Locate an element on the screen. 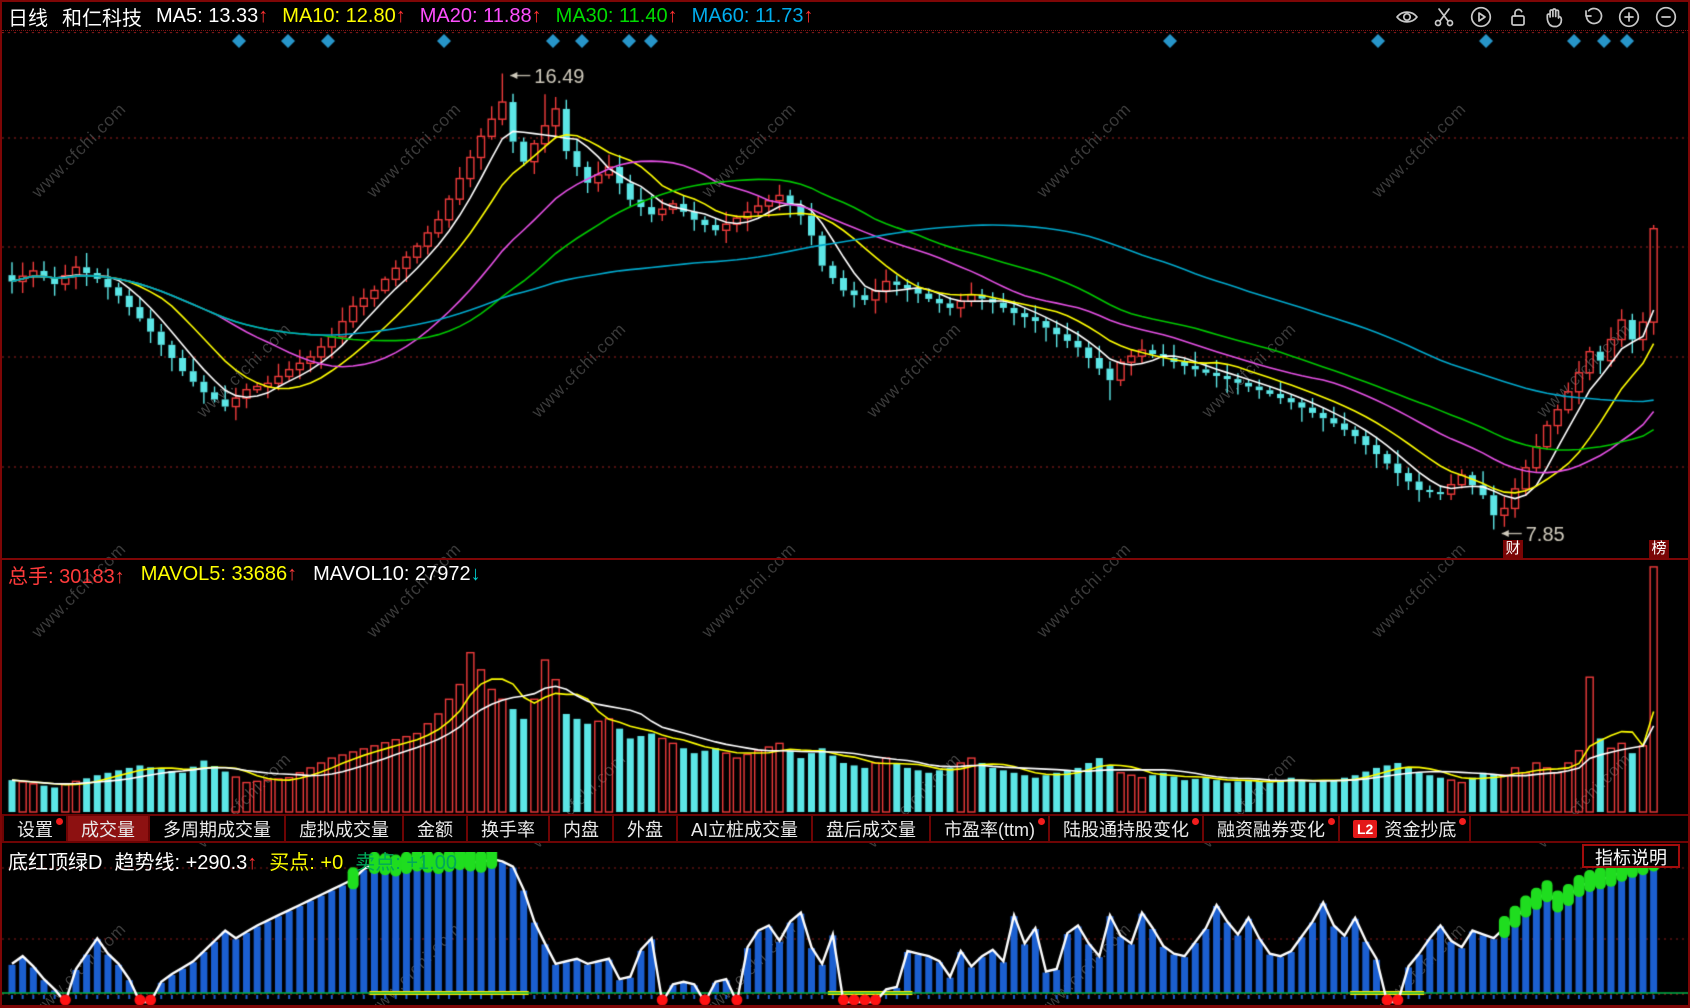 Image resolution: width=1690 pixels, height=1008 pixels. tab-label: 设置 is located at coordinates (35, 829).